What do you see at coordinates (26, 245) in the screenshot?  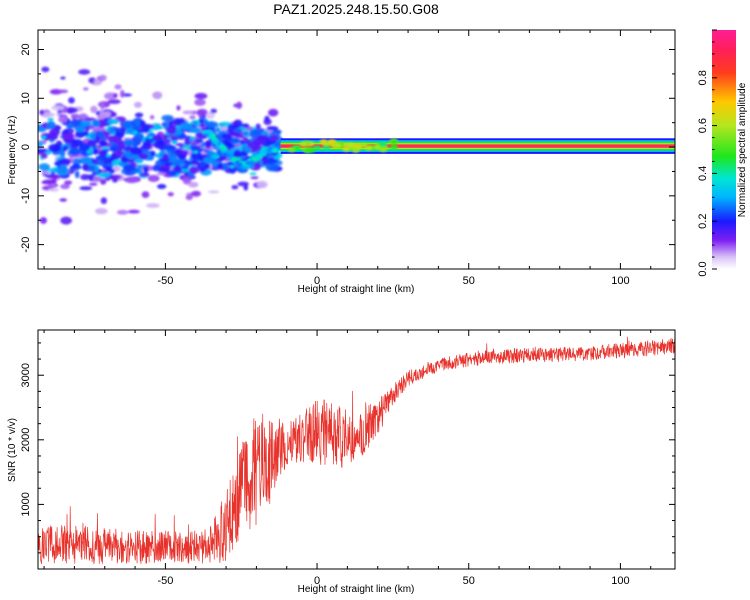 I see `y-tick-label: -20` at bounding box center [26, 245].